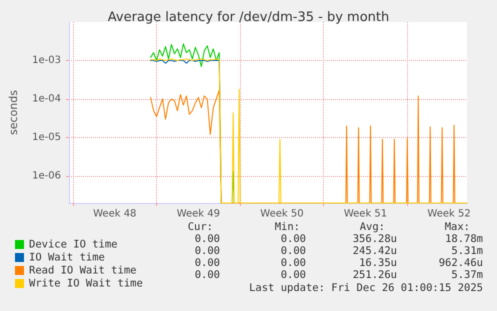 Image resolution: width=497 pixels, height=311 pixels. I want to click on legend-label: Device IO time, so click(73, 244).